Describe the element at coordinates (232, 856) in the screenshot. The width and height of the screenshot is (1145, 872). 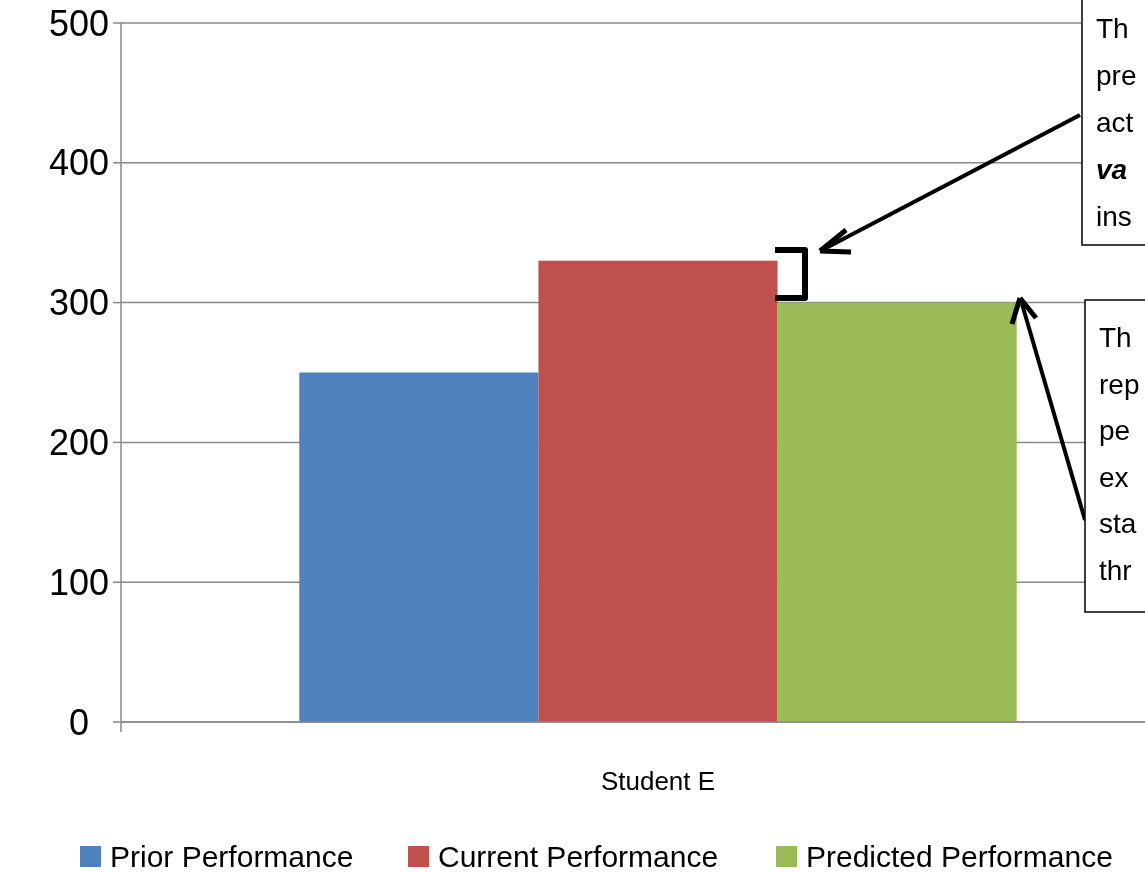
I see `legend-label: Prior Performance` at that location.